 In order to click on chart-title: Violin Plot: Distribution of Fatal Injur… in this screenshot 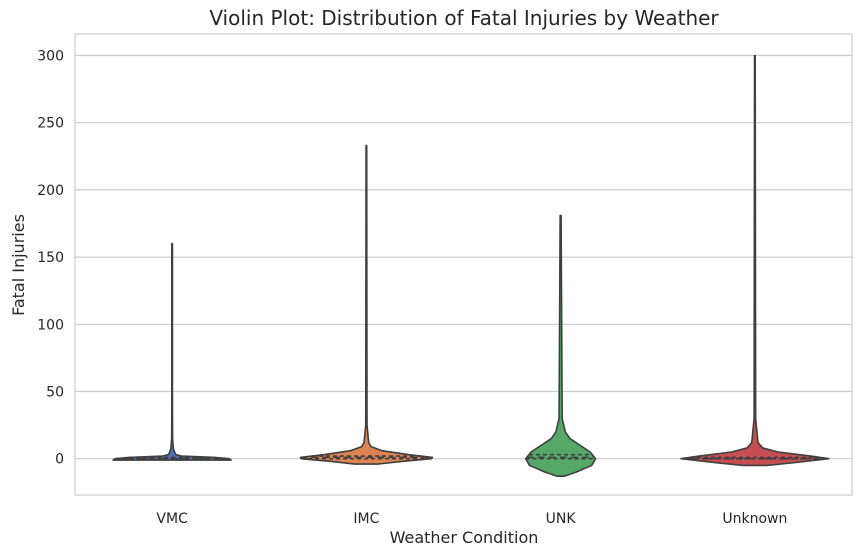, I will do `click(464, 18)`.